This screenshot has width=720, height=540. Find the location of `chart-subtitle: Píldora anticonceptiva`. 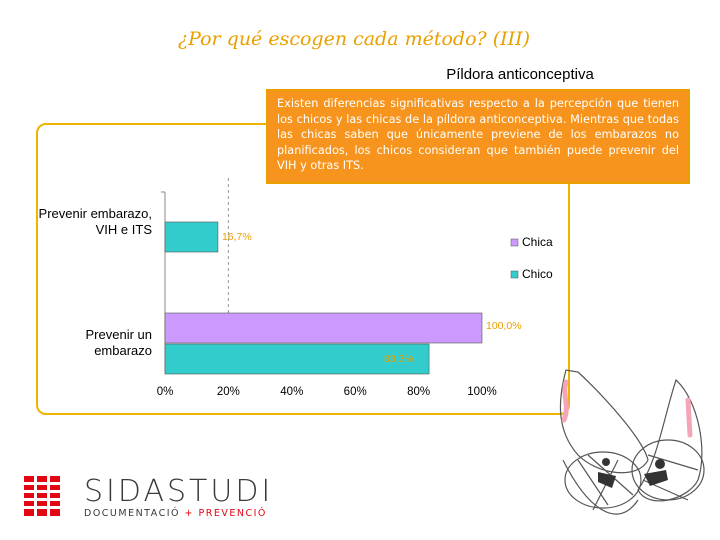

chart-subtitle: Píldora anticonceptiva is located at coordinates (520, 74).